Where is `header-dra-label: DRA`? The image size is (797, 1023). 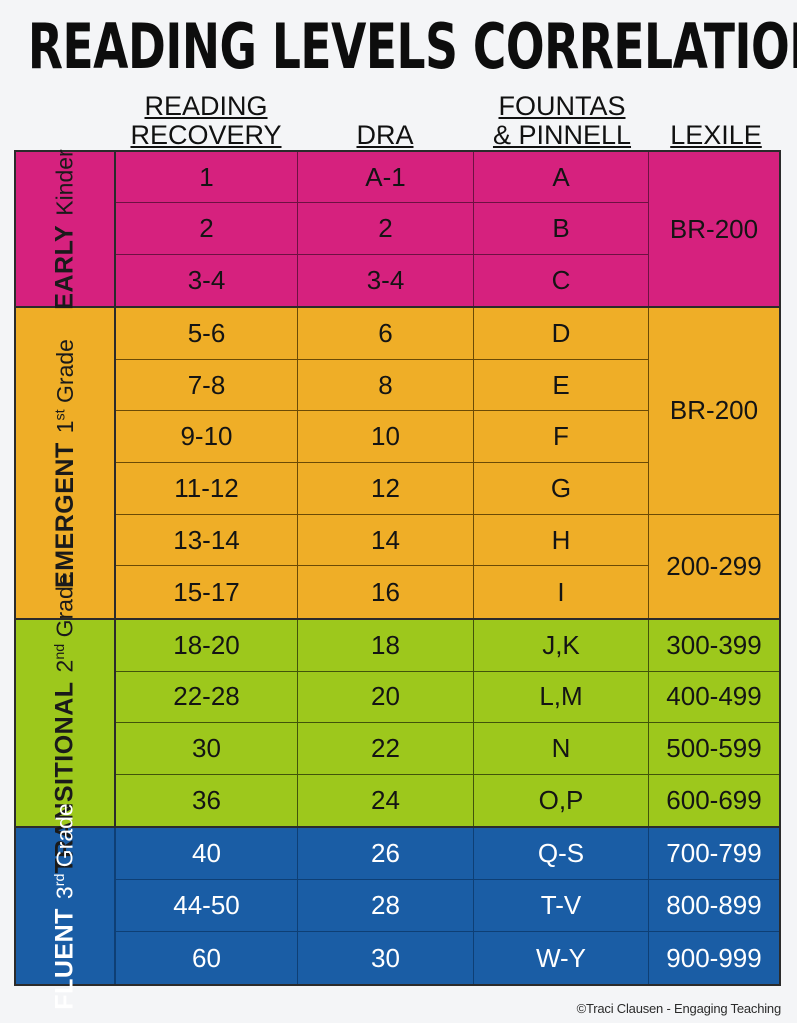
header-dra-label: DRA is located at coordinates (385, 134).